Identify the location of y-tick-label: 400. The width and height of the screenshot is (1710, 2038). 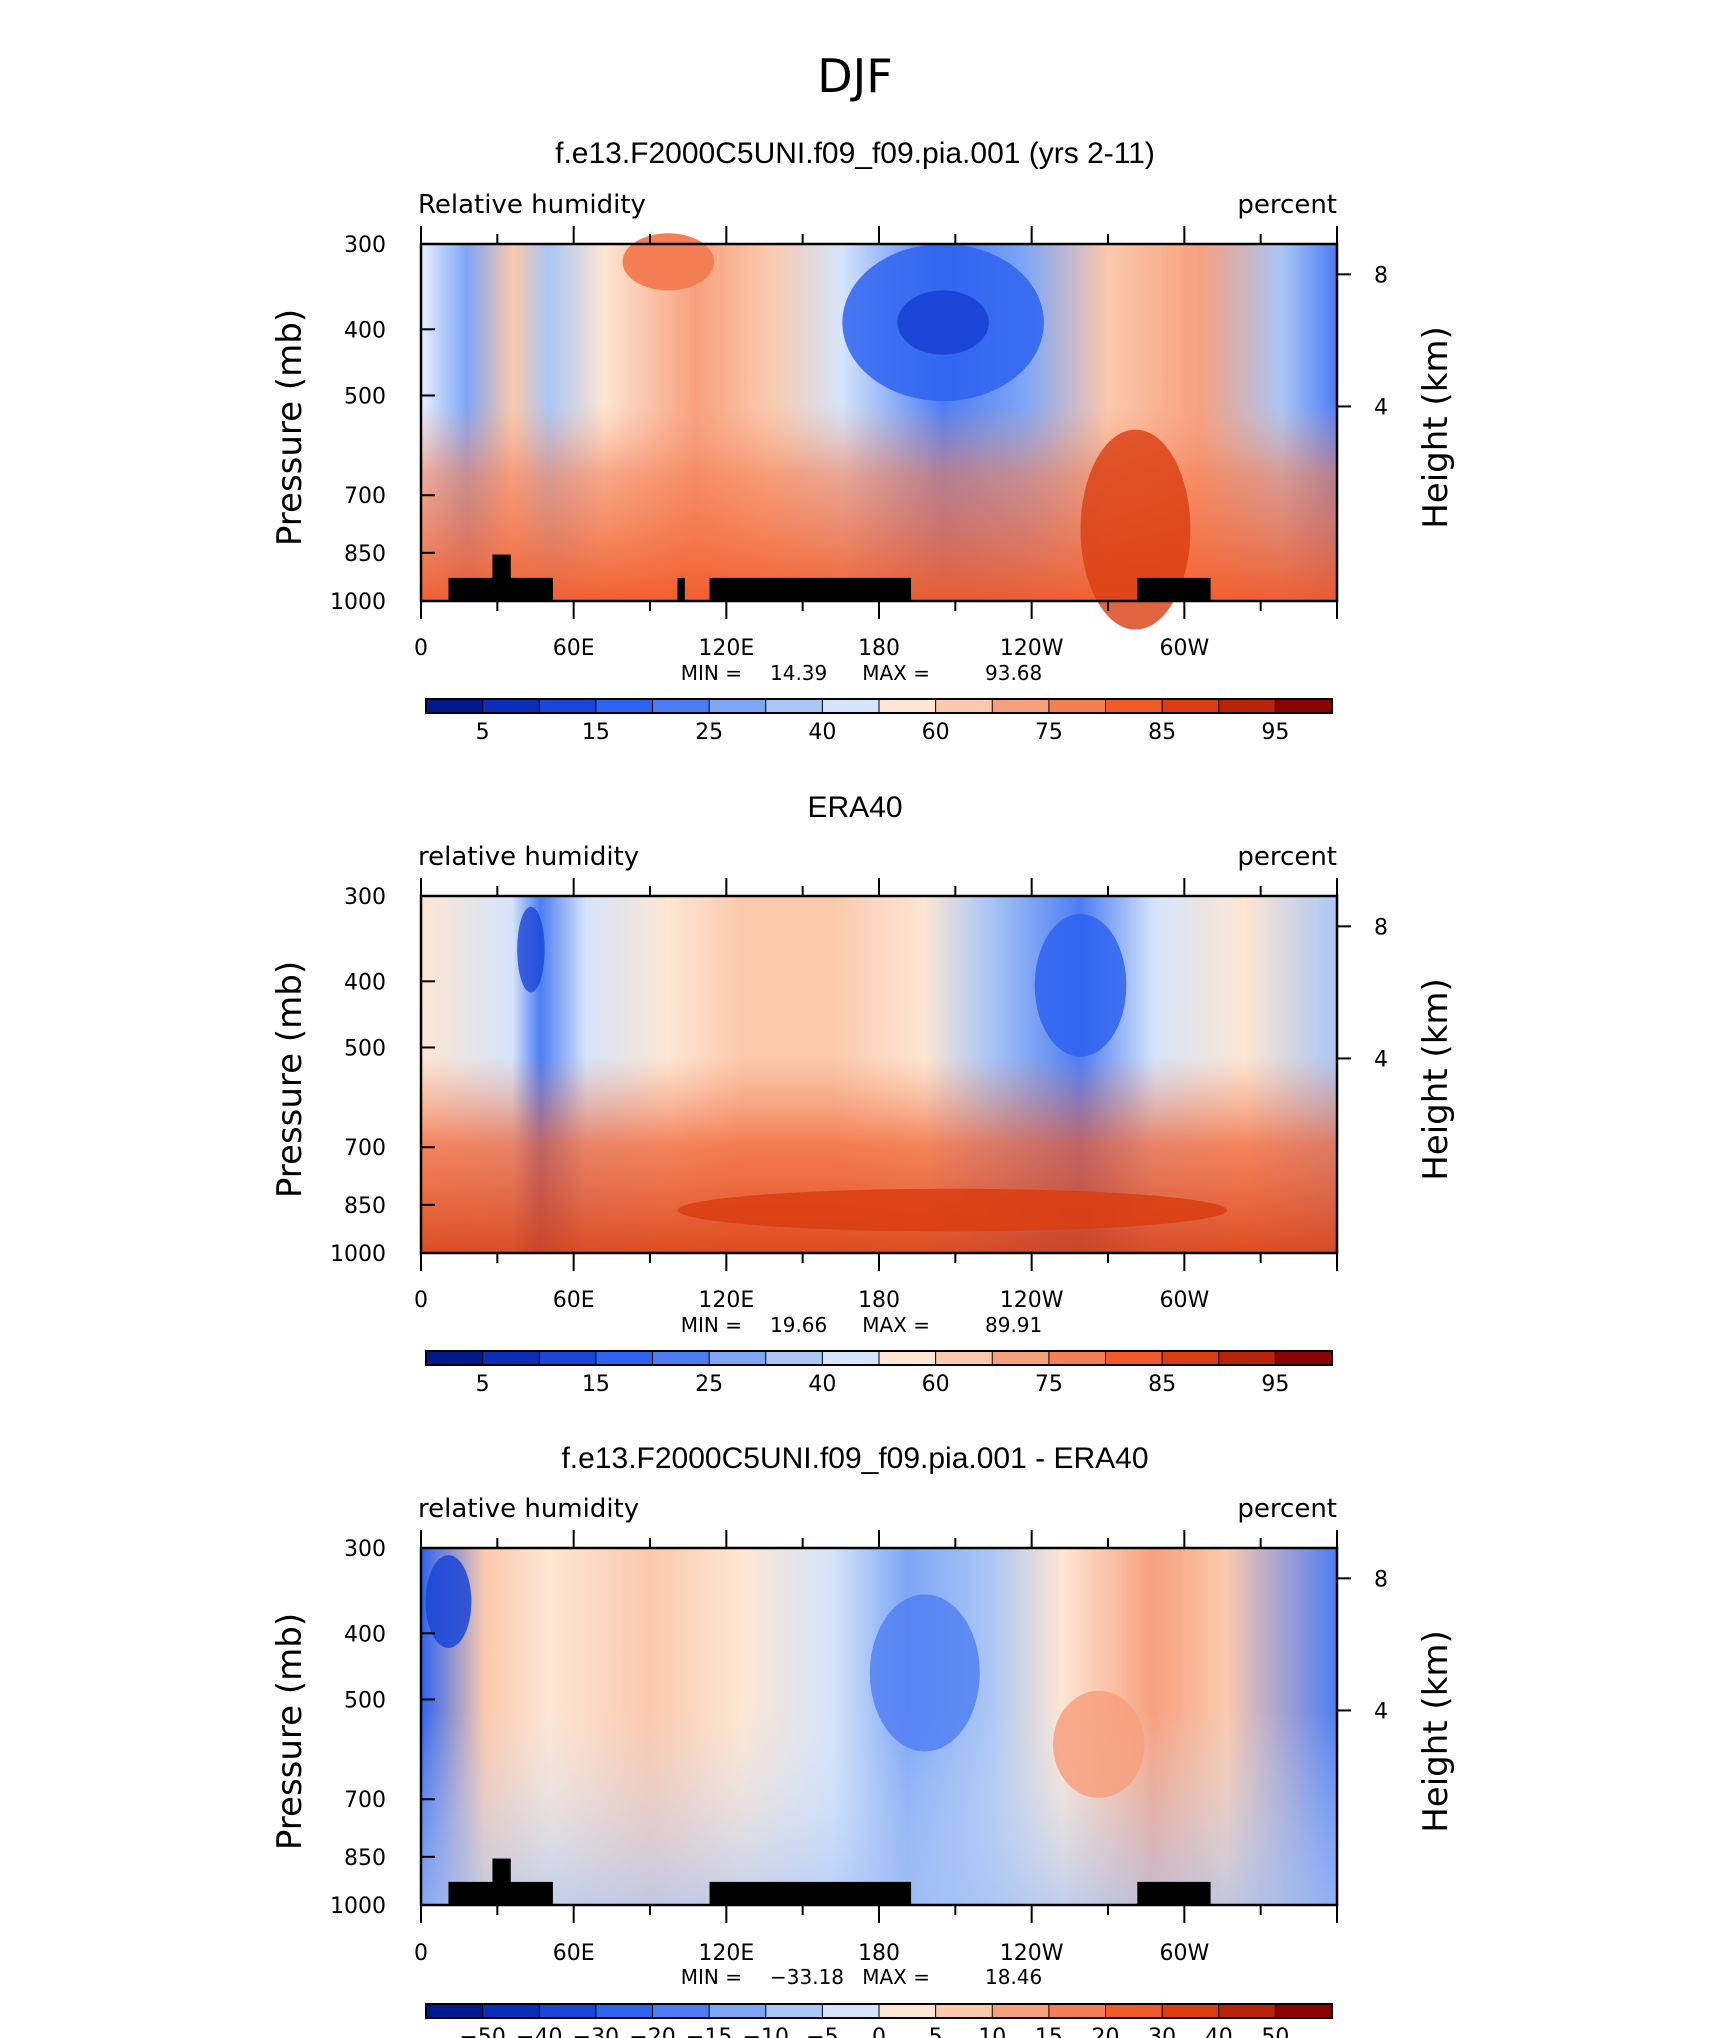
(365, 330).